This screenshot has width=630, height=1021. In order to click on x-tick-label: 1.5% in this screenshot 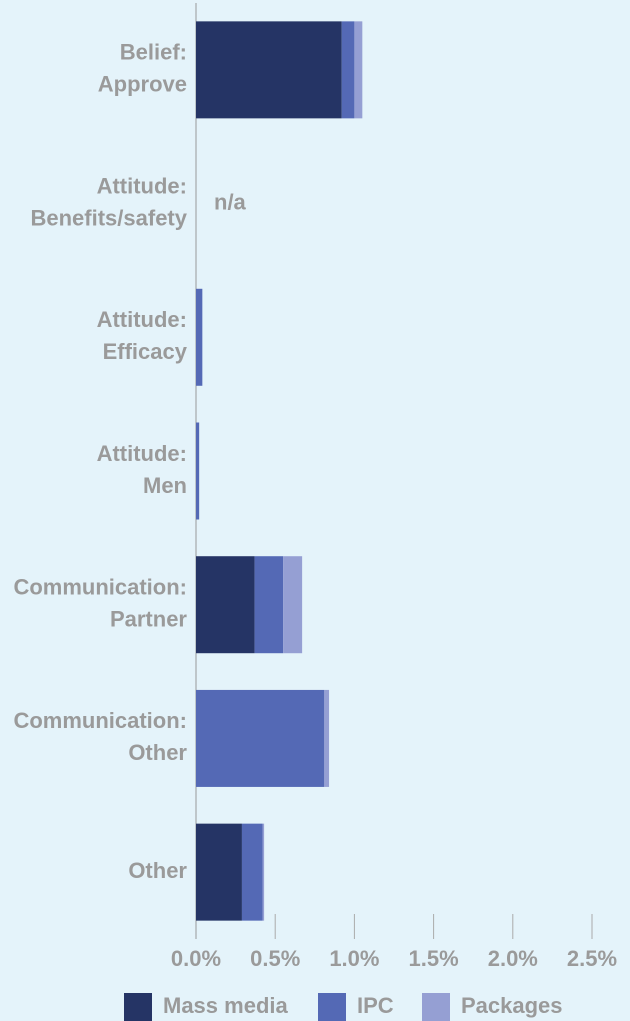, I will do `click(434, 958)`.